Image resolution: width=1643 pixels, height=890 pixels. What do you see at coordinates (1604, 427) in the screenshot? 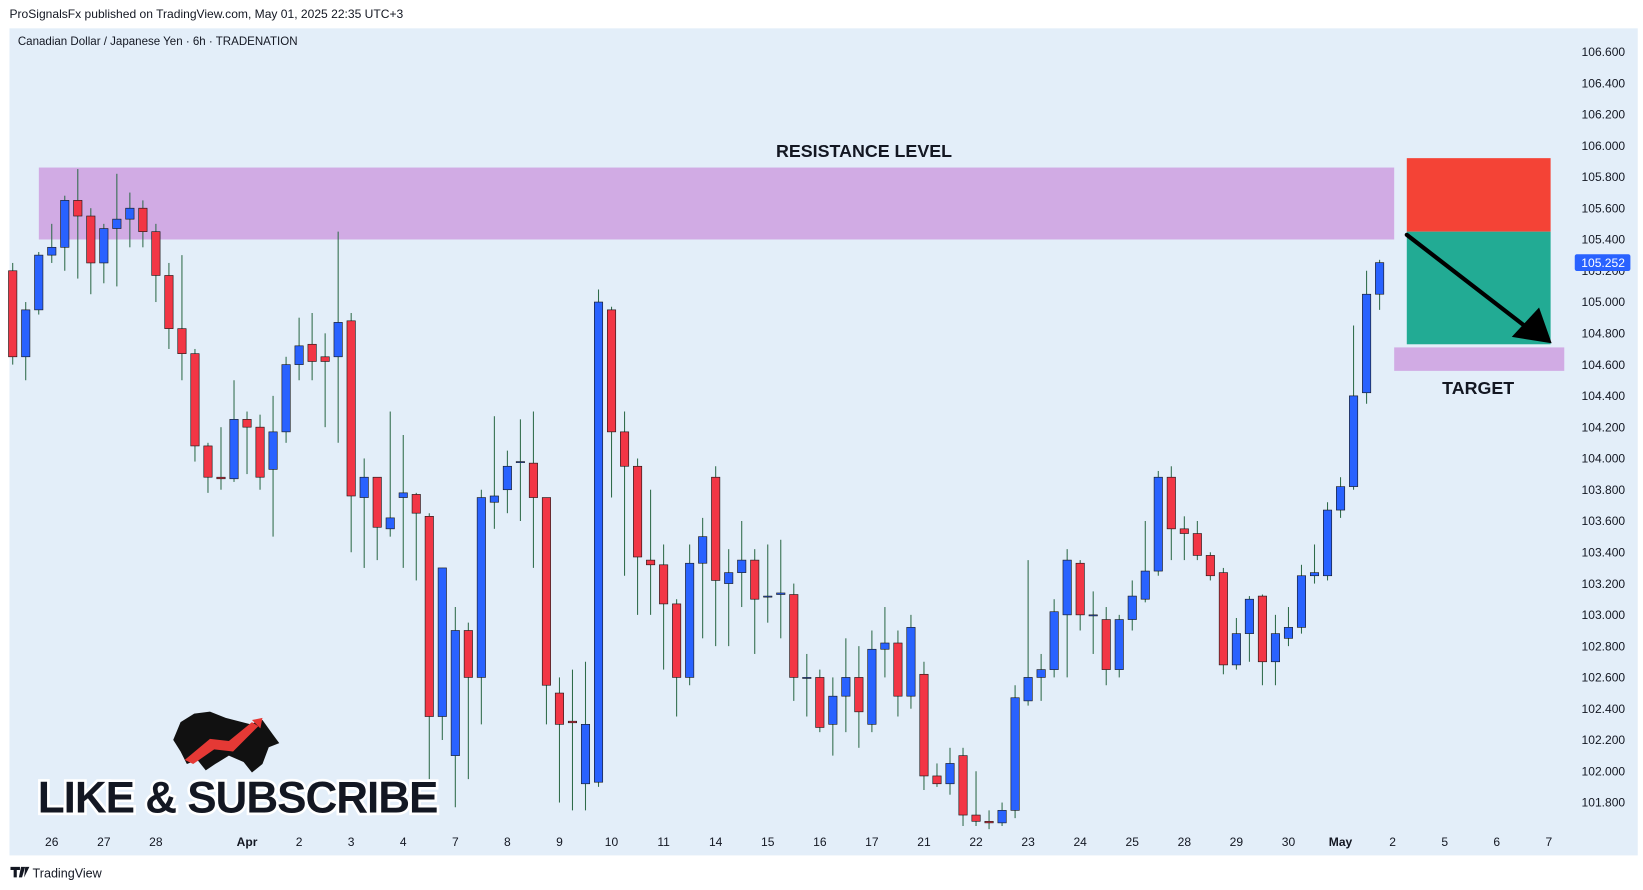
I see `y-tick-label: 104.200` at bounding box center [1604, 427].